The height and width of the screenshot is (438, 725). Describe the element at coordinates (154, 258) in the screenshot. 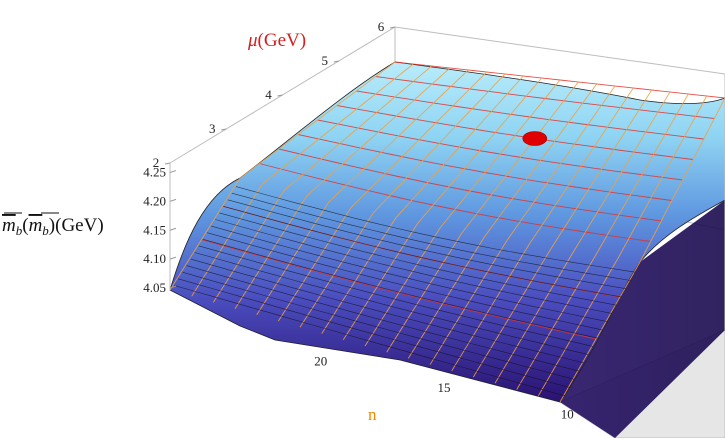

I see `z-tick-label: 4.10` at that location.